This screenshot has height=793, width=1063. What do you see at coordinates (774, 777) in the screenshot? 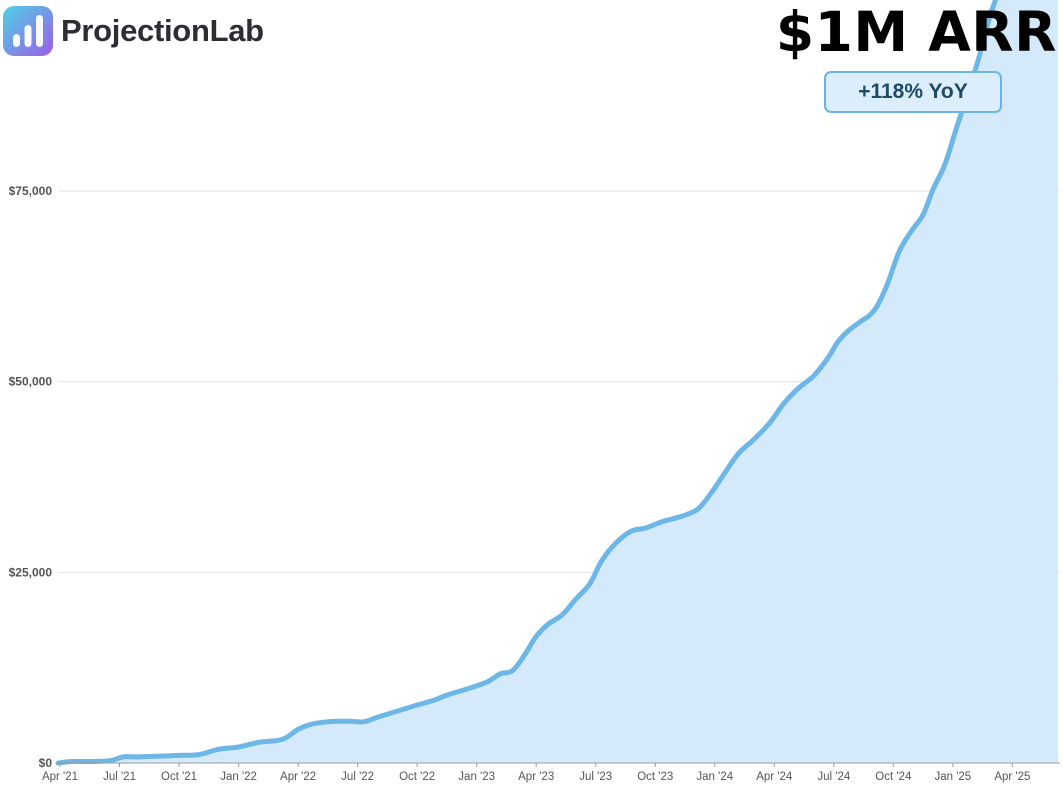
I see `x-tick-label: Apr '24` at bounding box center [774, 777].